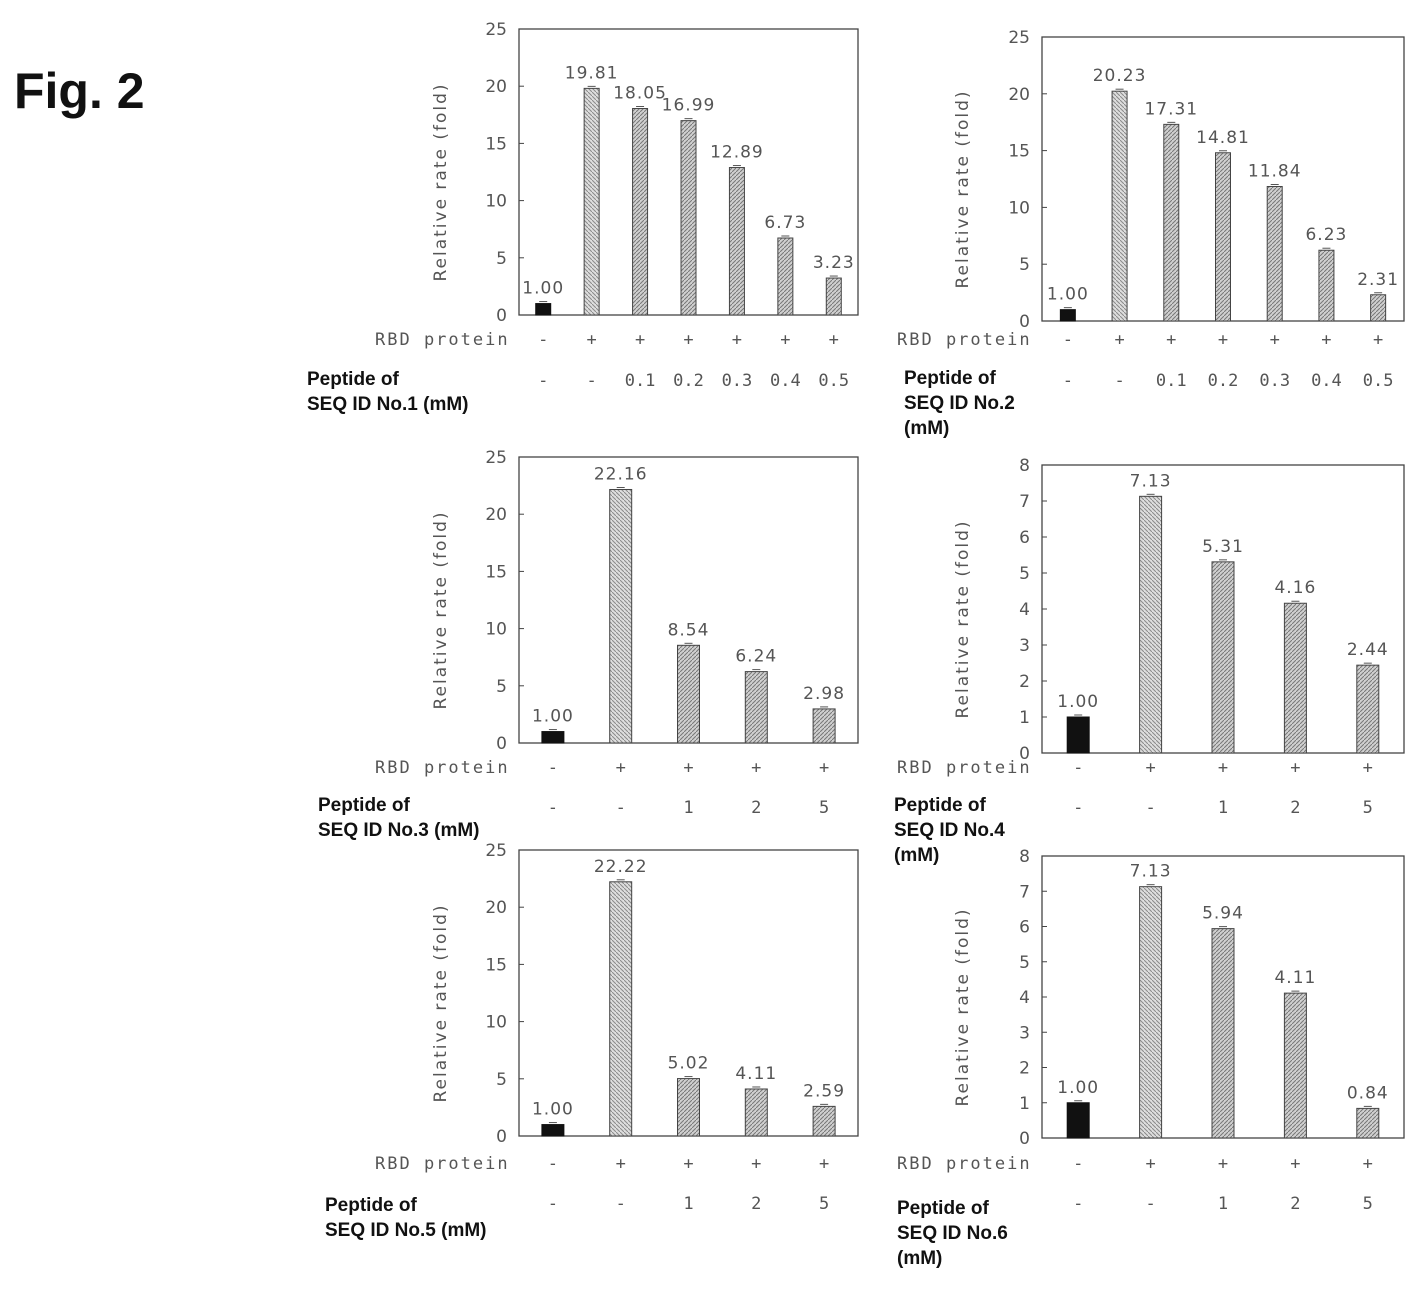 Image resolution: width=1426 pixels, height=1290 pixels. I want to click on data-label: 2.98, so click(824, 694).